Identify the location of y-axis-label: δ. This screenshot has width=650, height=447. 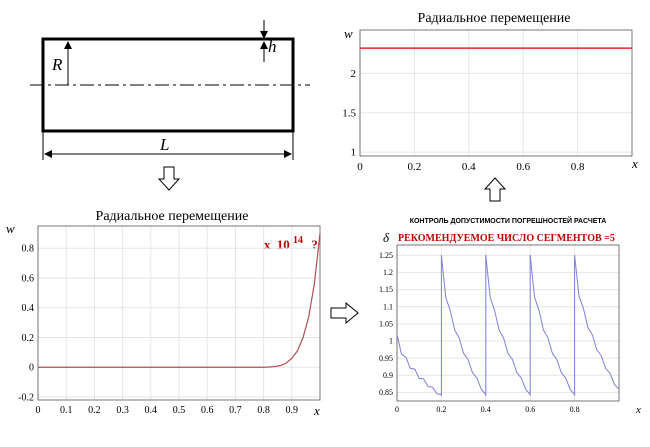
(386, 237).